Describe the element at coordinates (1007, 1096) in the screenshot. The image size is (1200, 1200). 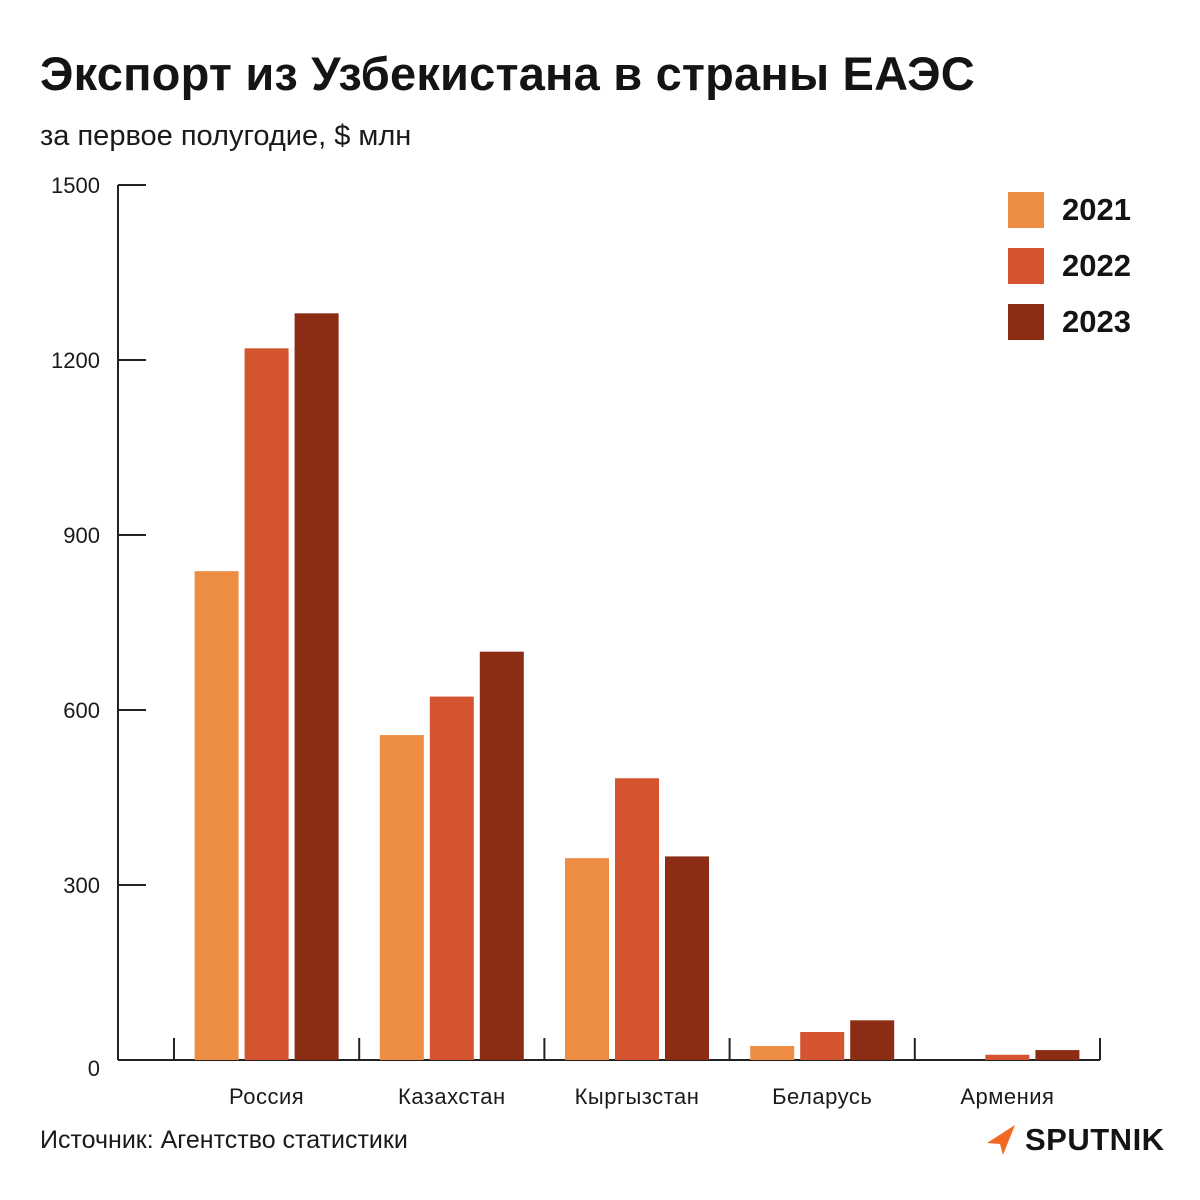
I see `x-tick-label: Армения` at that location.